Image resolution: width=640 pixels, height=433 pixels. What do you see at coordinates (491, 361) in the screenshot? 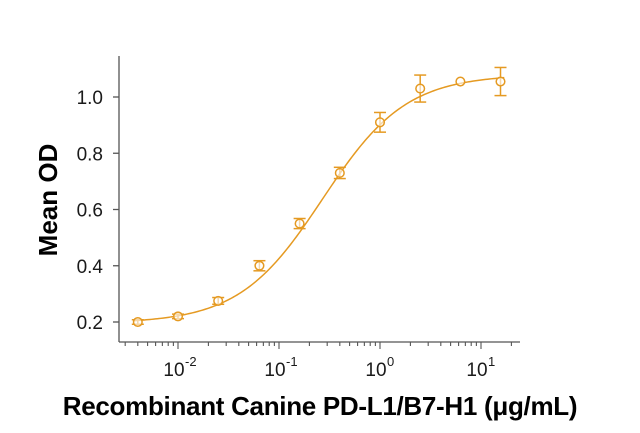
I see `x-tick-exponent: 1` at bounding box center [491, 361].